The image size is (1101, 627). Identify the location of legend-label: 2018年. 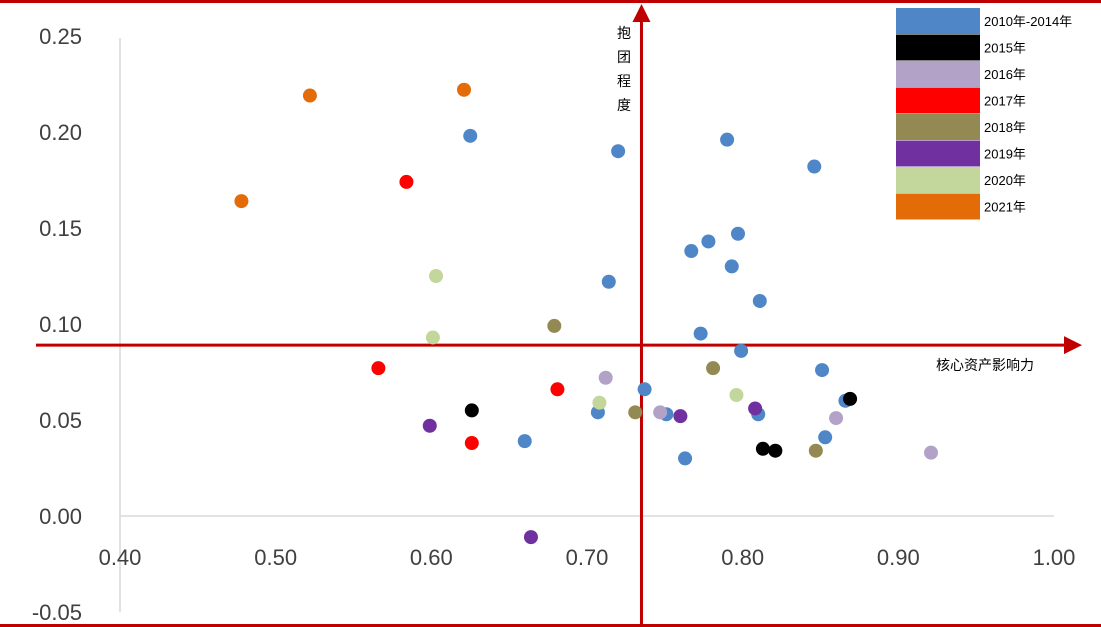
(1005, 127).